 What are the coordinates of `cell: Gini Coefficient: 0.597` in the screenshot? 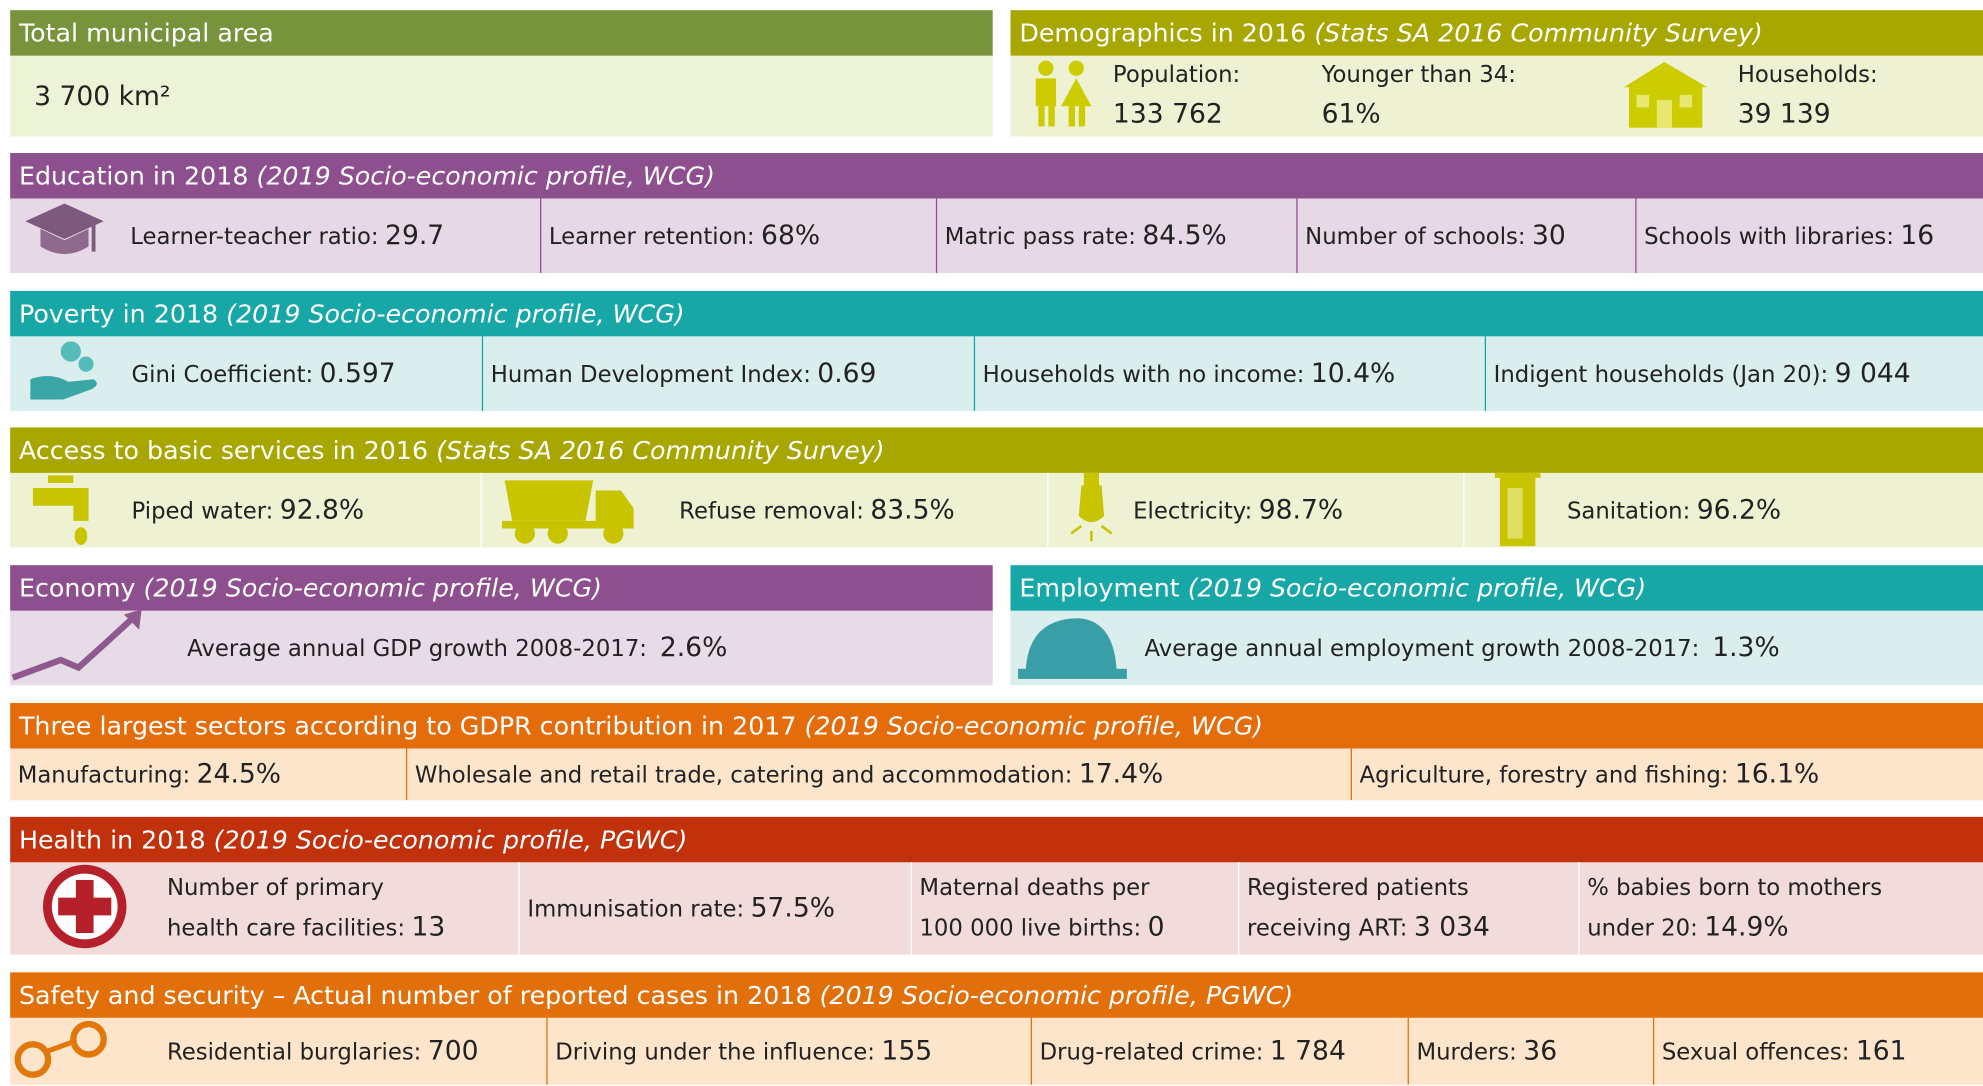 It's located at (246, 373).